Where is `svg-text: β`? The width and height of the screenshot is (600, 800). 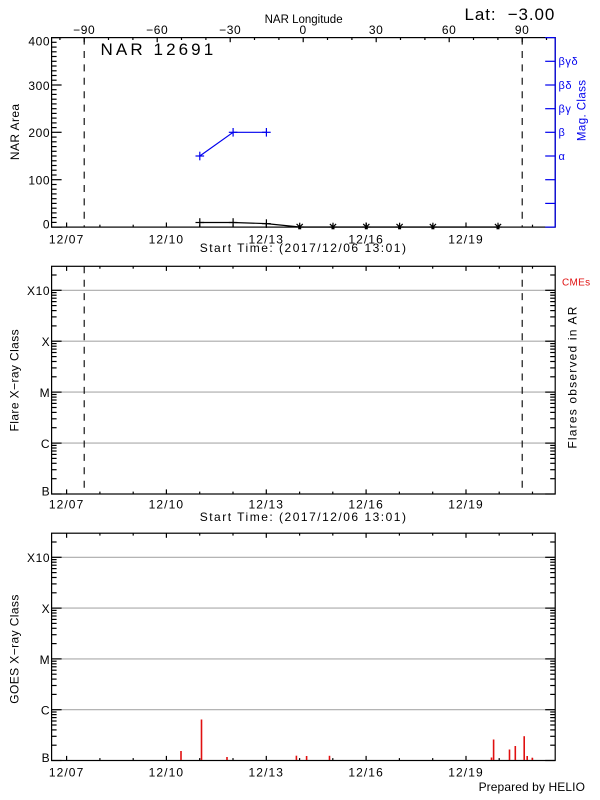
svg-text: β is located at coordinates (562, 133).